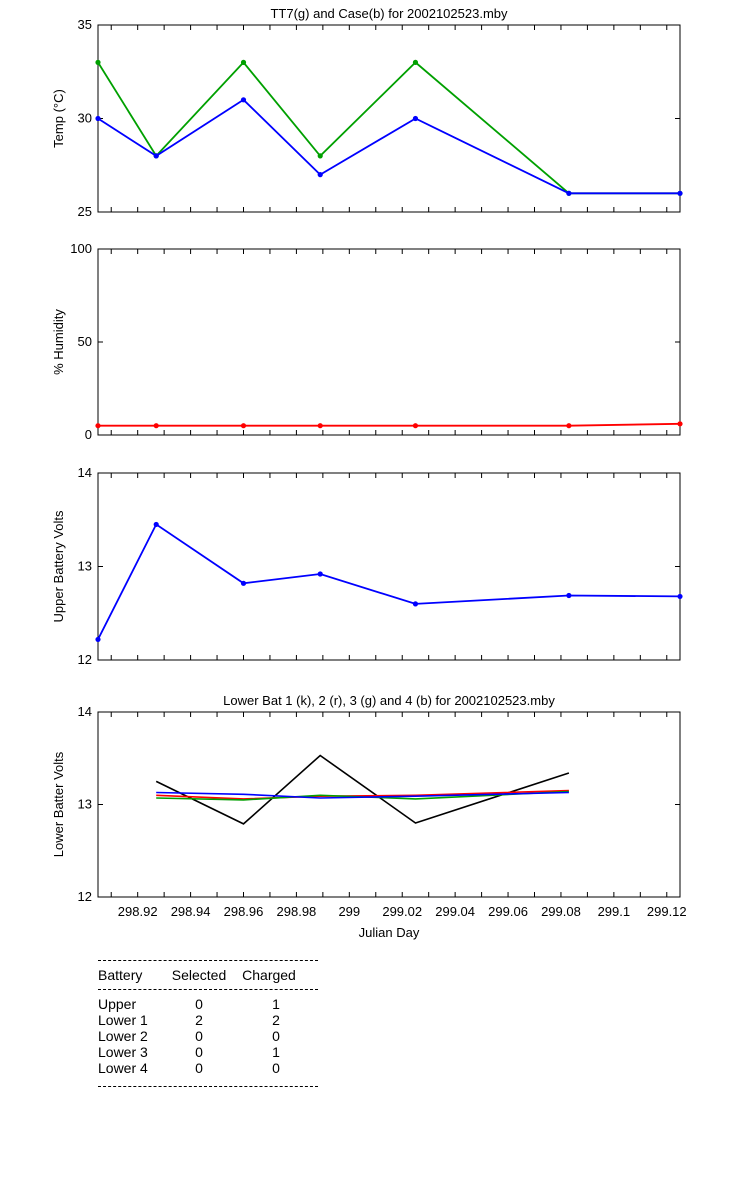 The height and width of the screenshot is (1200, 750). Describe the element at coordinates (614, 911) in the screenshot. I see `x-tick-label: 299.1` at that location.